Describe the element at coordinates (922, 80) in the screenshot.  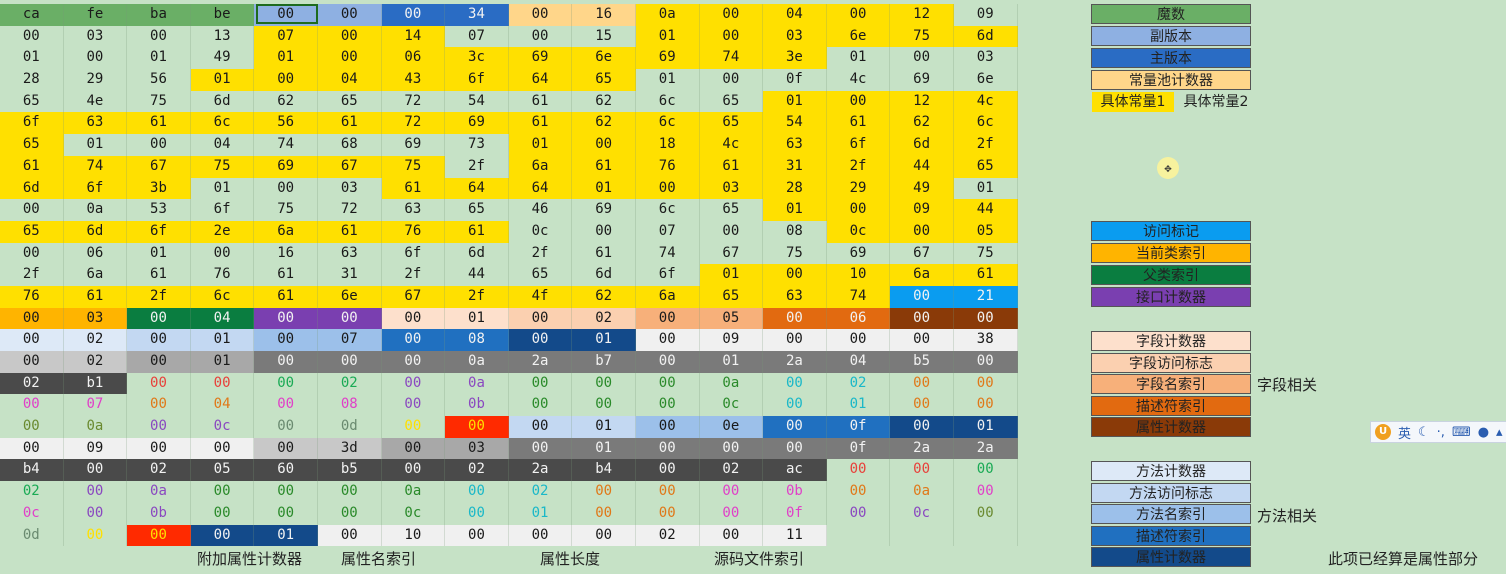
I see `hex-cell: 69` at that location.